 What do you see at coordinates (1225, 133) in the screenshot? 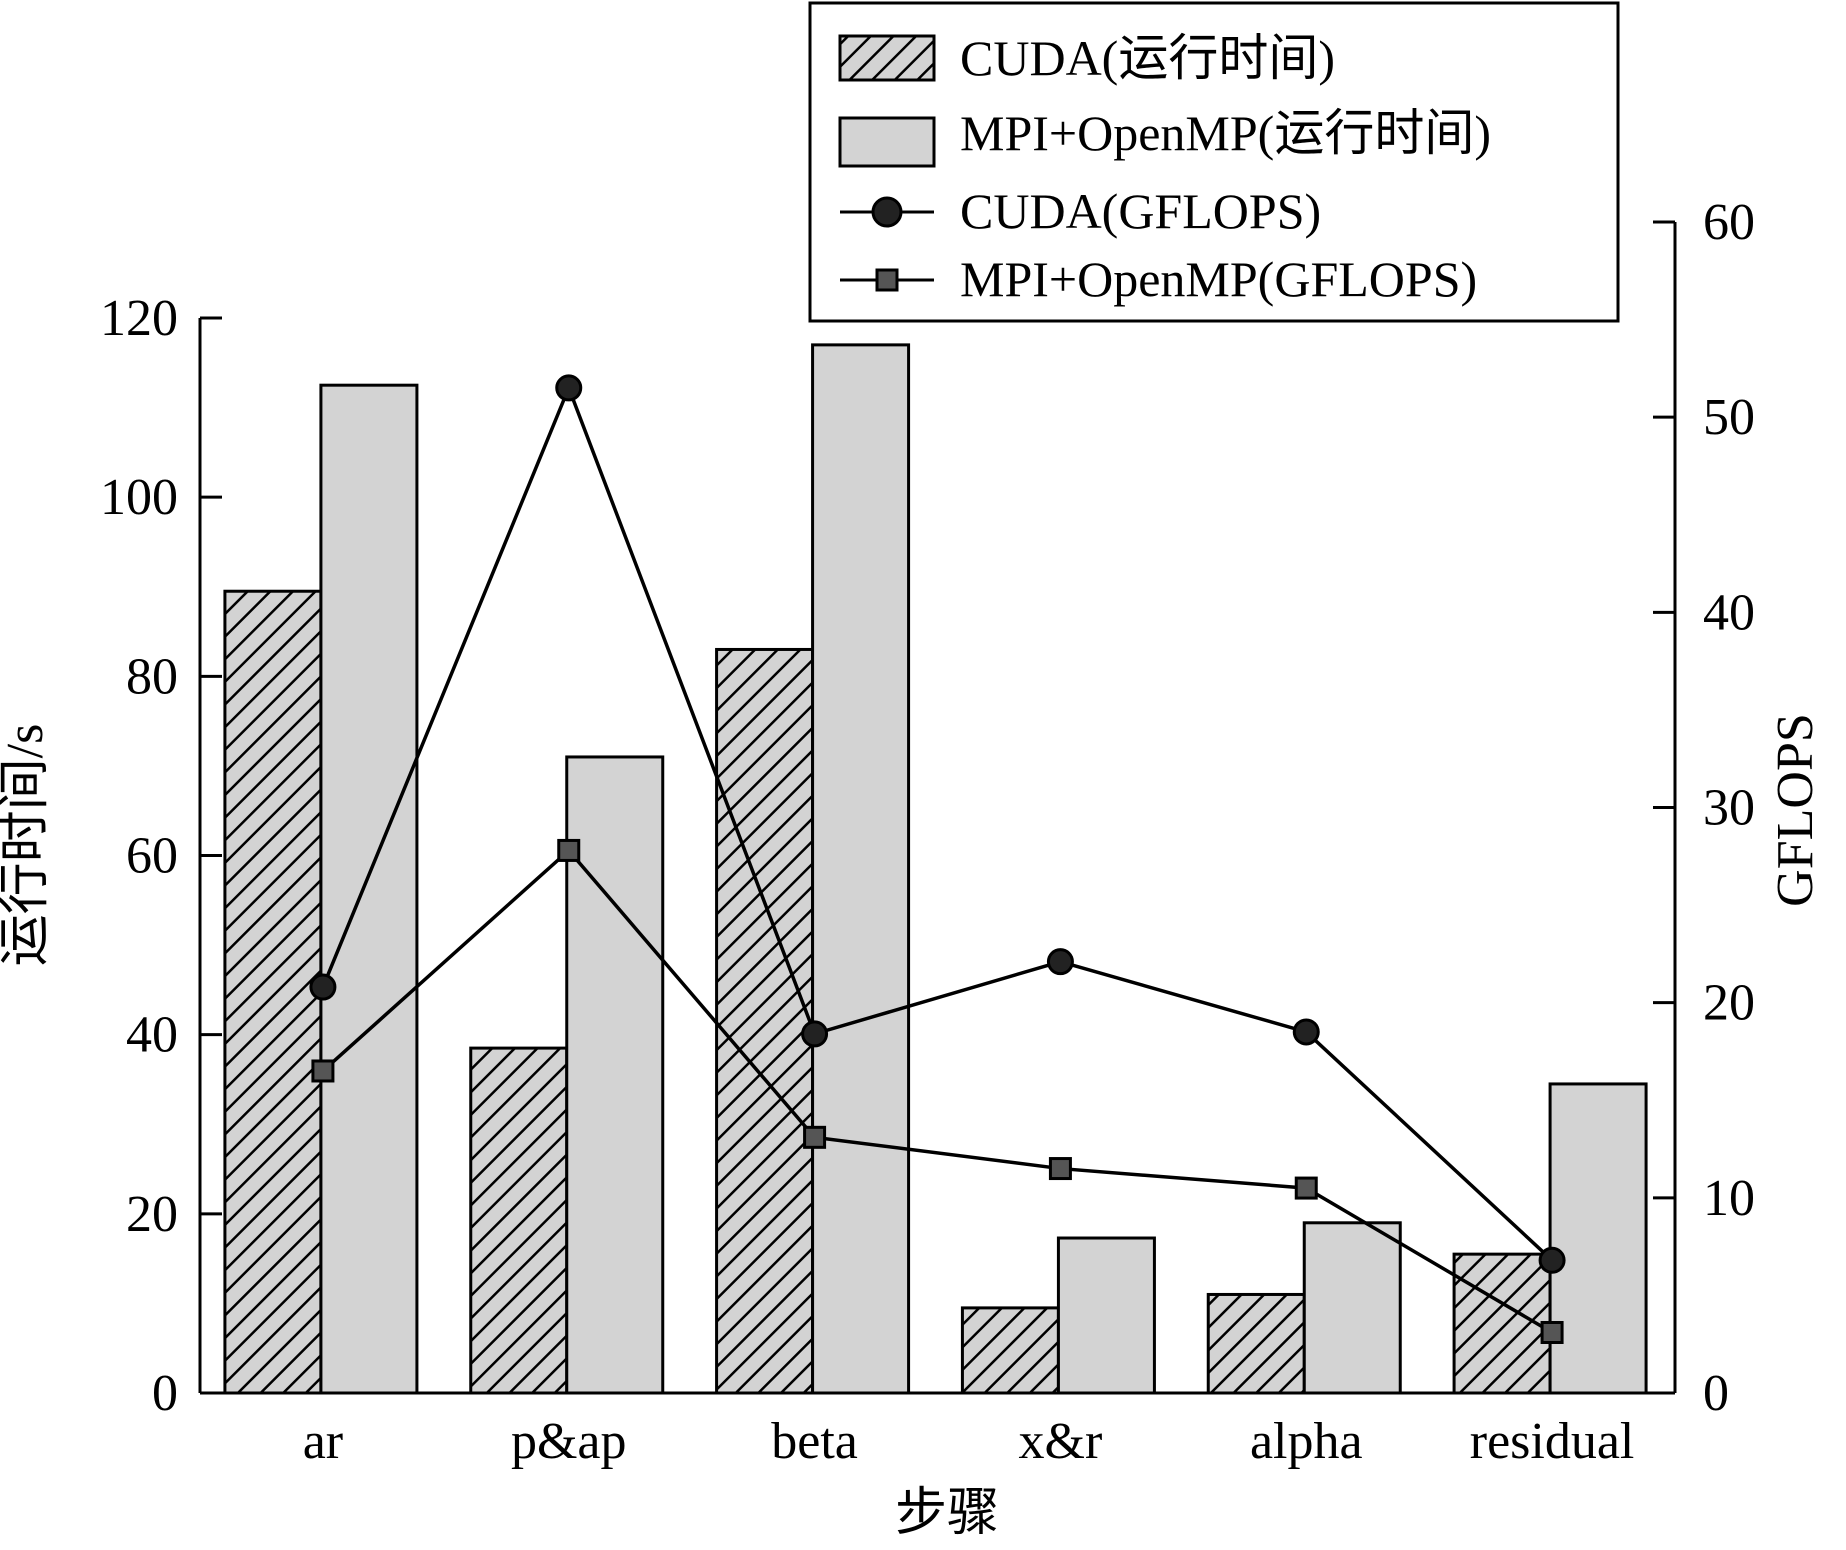
I see `legend-label-mpi-time: MPI+OpenMP(运行时间)` at bounding box center [1225, 133].